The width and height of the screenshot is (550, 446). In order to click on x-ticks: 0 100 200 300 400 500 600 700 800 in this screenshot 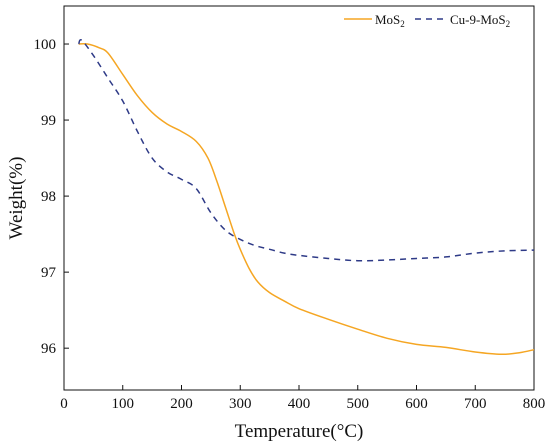, I will do `click(302, 398)`.